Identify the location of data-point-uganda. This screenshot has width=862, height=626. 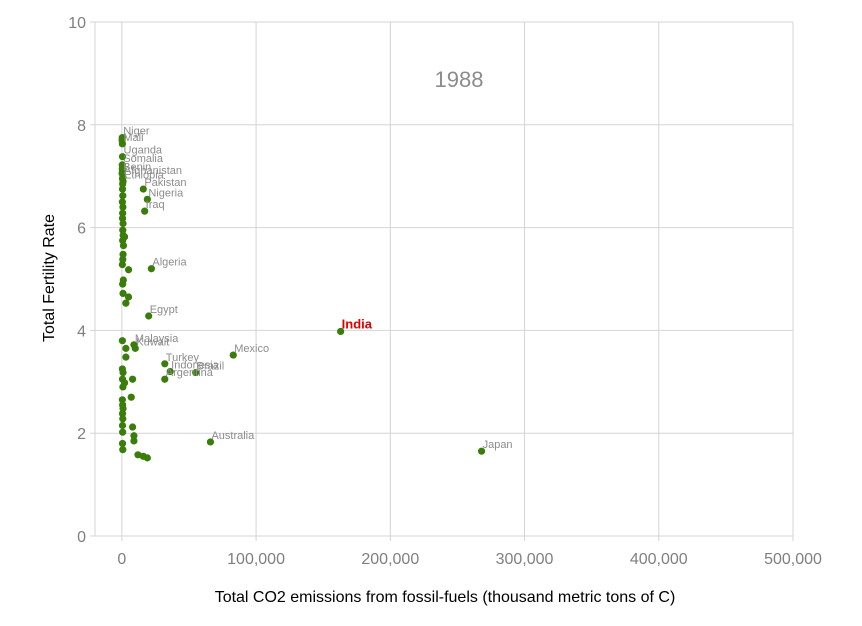
(122, 157).